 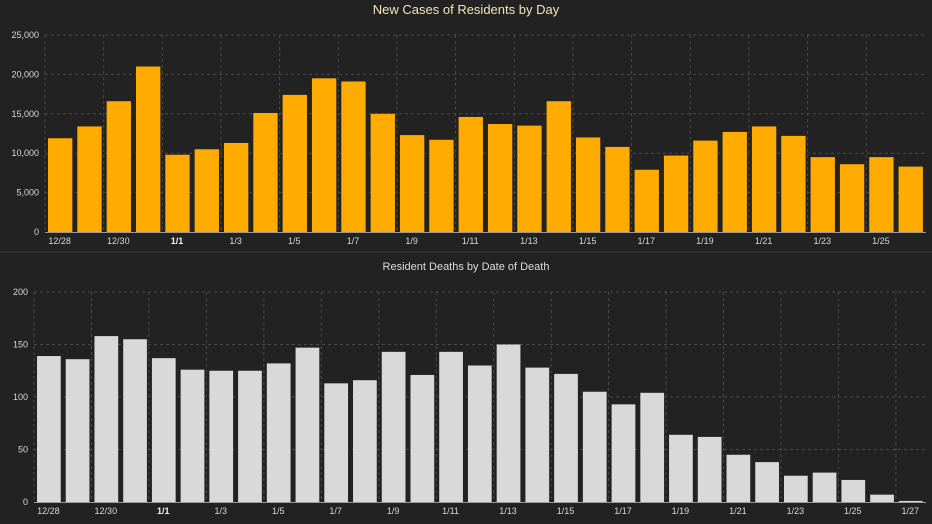 I want to click on chart-title: New Cases of Residents by Day, so click(x=466, y=9).